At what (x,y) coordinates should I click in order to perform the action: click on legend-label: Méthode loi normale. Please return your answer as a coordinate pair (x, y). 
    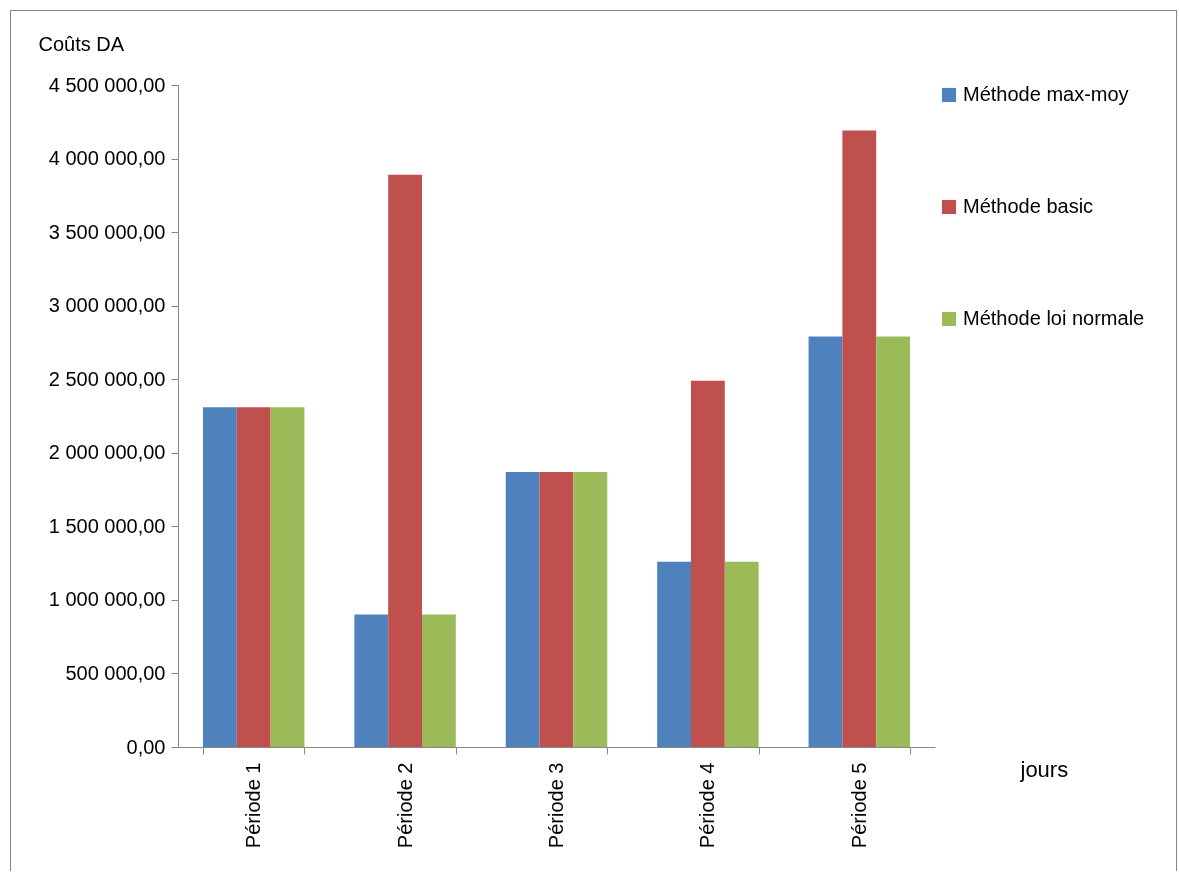
    Looking at the image, I should click on (1054, 318).